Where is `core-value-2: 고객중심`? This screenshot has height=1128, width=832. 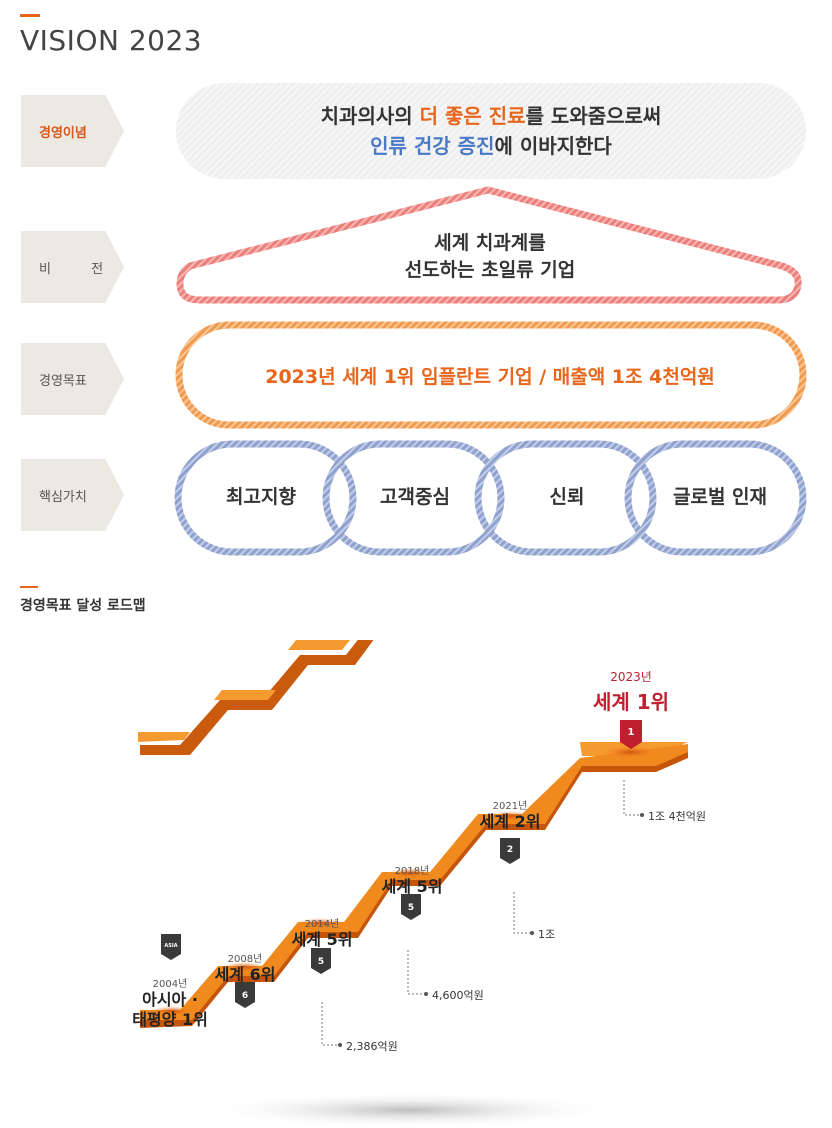 core-value-2: 고객중심 is located at coordinates (415, 497).